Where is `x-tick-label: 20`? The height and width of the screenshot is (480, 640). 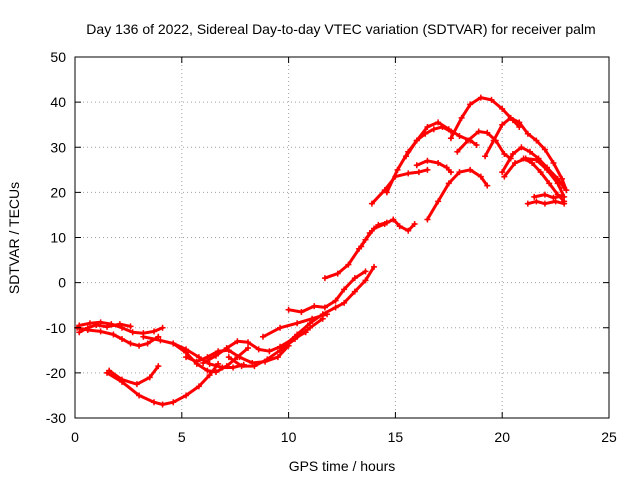 x-tick-label: 20 is located at coordinates (502, 437).